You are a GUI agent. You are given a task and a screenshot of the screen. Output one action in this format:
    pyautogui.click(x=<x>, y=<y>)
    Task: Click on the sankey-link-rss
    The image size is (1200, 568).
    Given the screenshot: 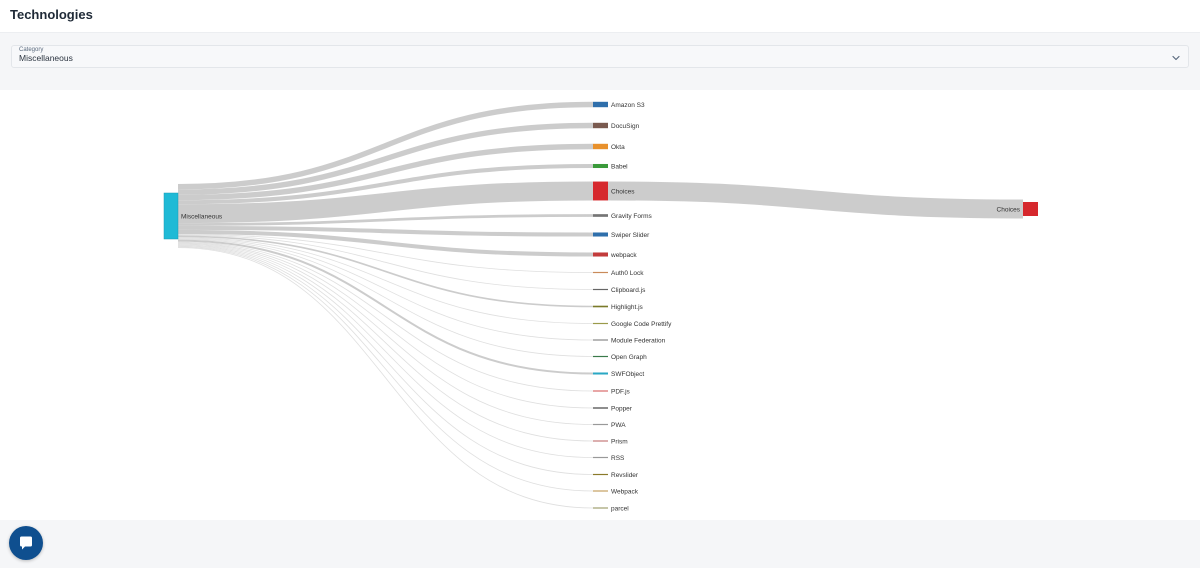 What is the action you would take?
    pyautogui.click(x=385, y=351)
    